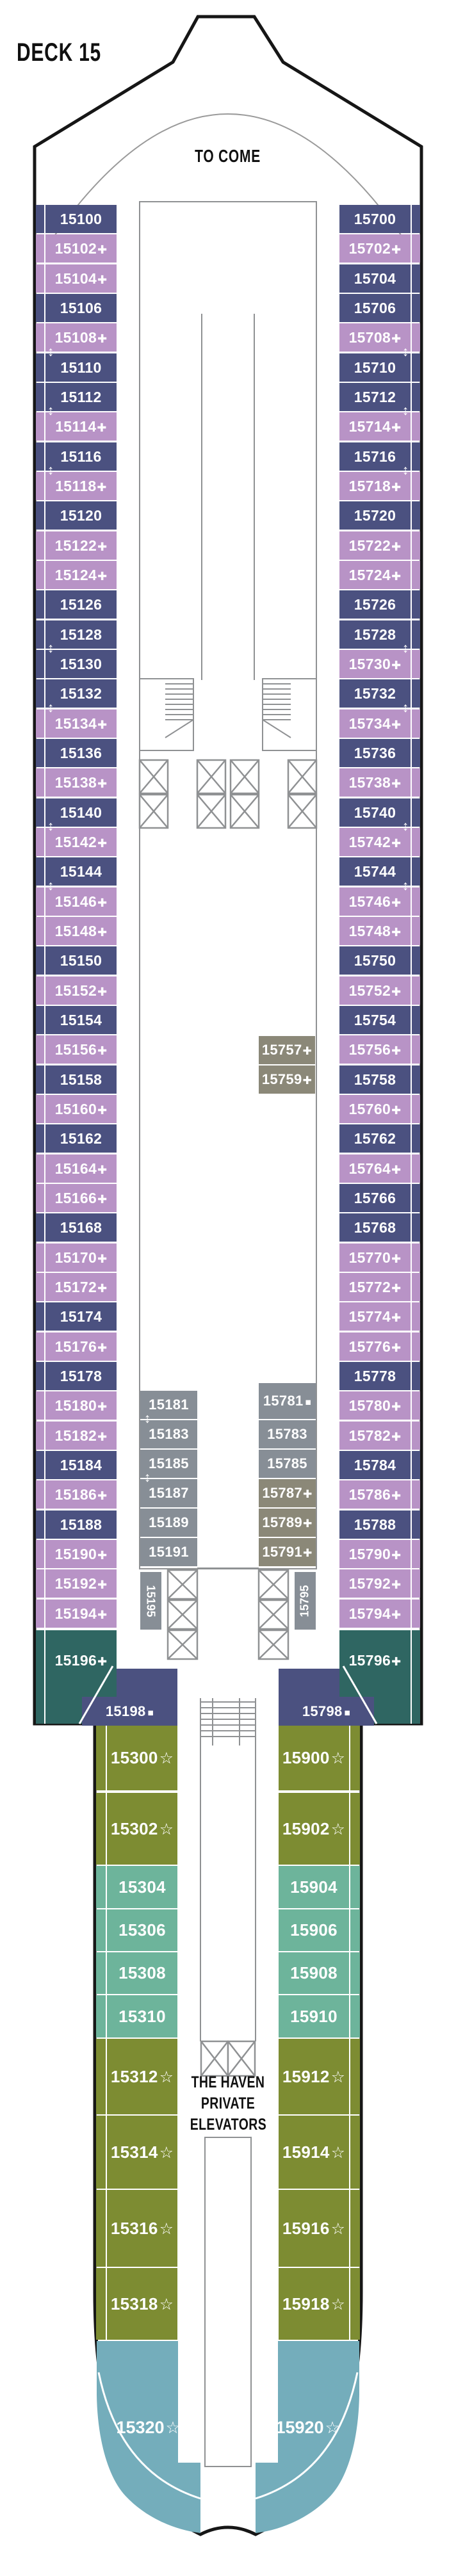 This screenshot has width=456, height=2576. I want to click on cabin-15158: 15158, so click(76, 1079).